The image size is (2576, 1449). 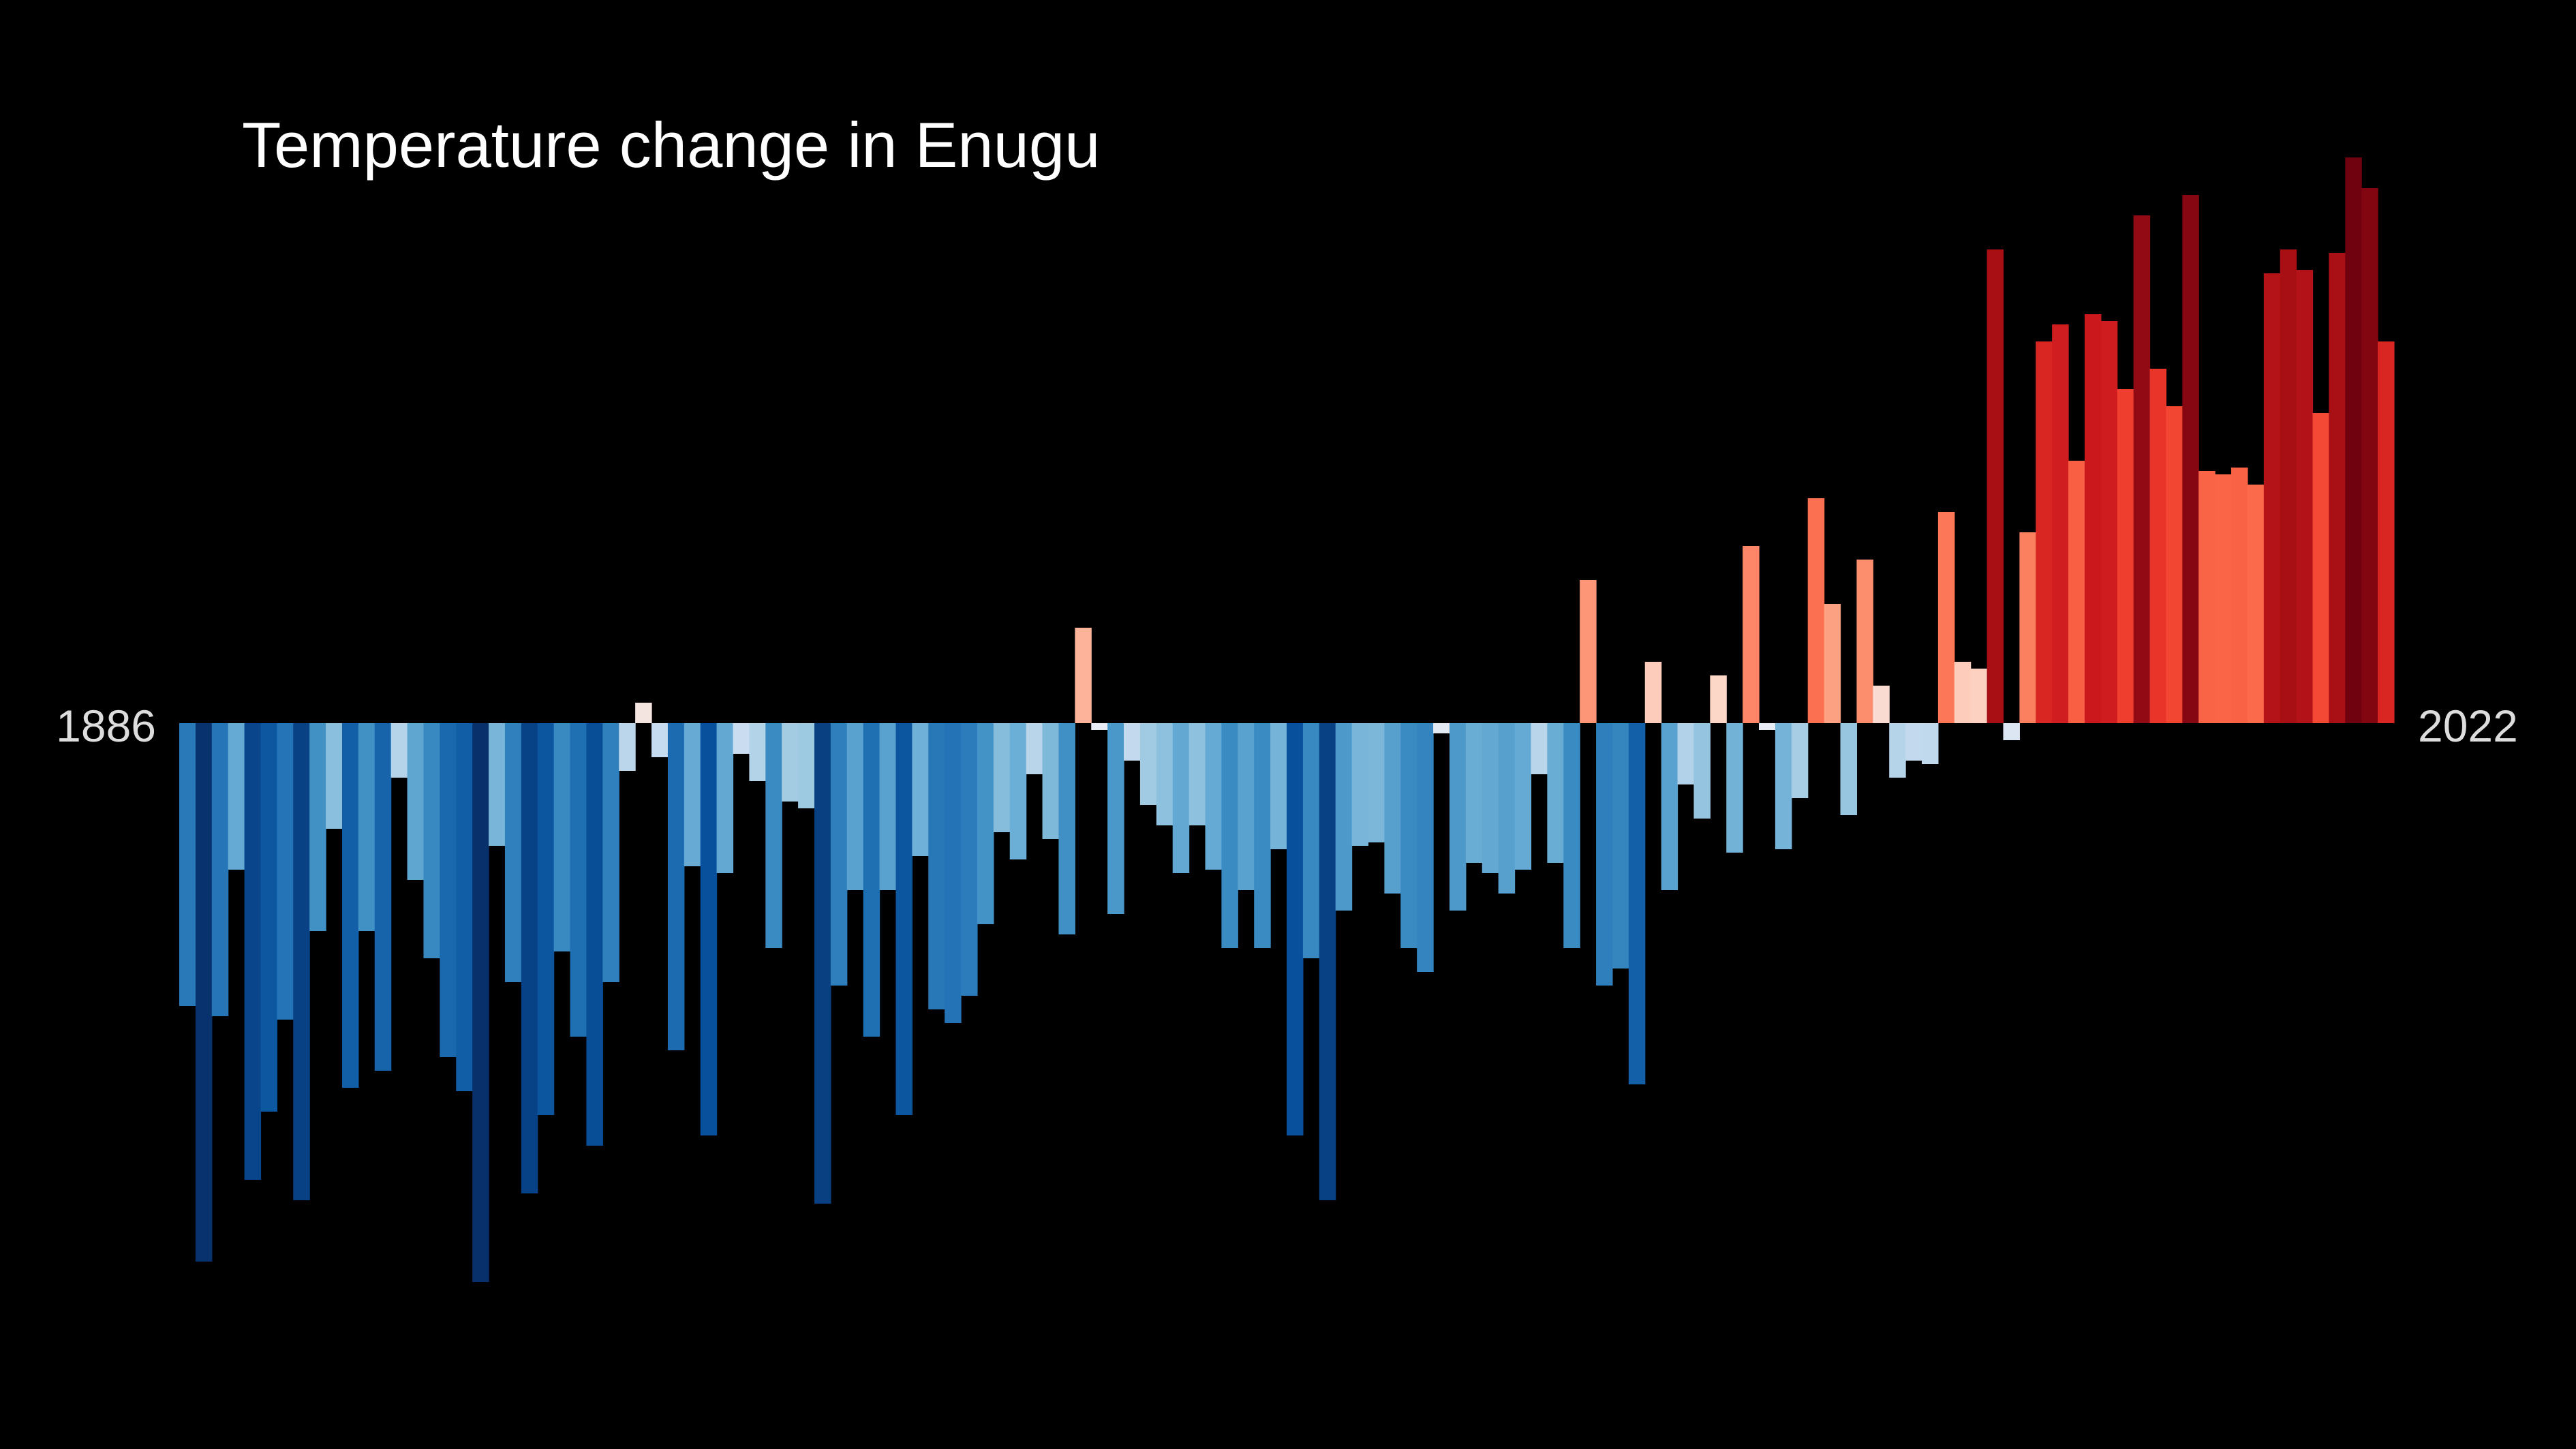 What do you see at coordinates (709, 929) in the screenshot?
I see `bar-1918` at bounding box center [709, 929].